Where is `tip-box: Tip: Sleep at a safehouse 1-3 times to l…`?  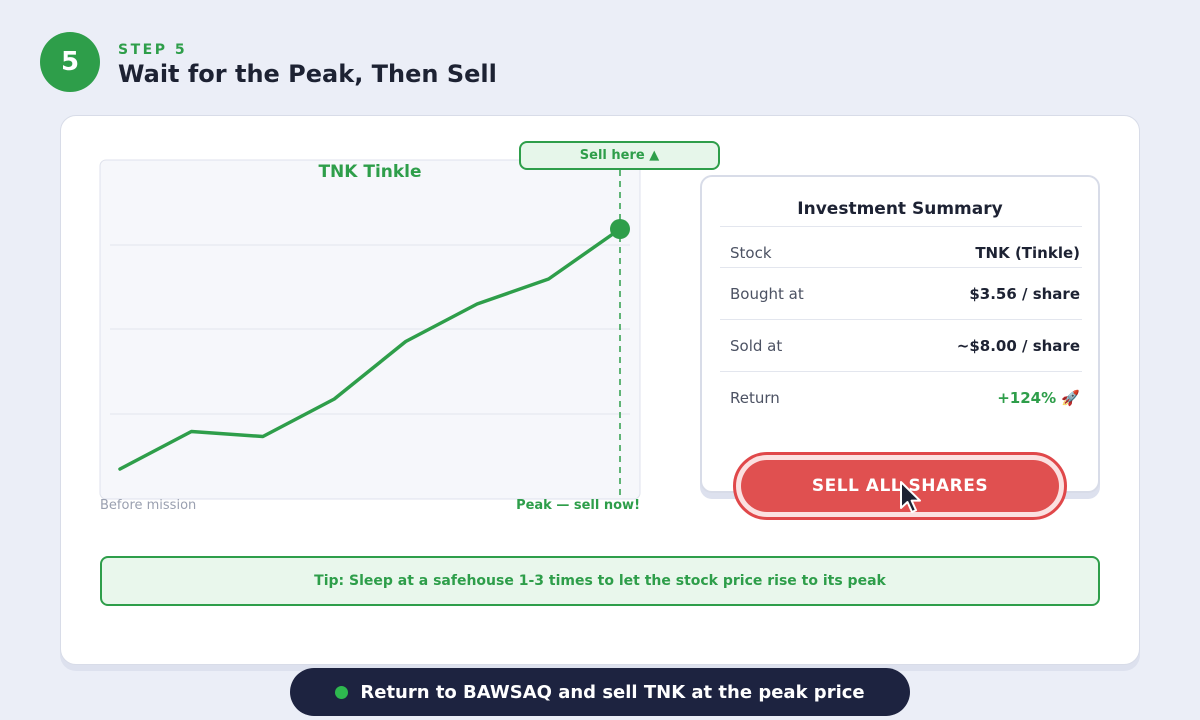
tip-box: Tip: Sleep at a safehouse 1-3 times to l… is located at coordinates (600, 581).